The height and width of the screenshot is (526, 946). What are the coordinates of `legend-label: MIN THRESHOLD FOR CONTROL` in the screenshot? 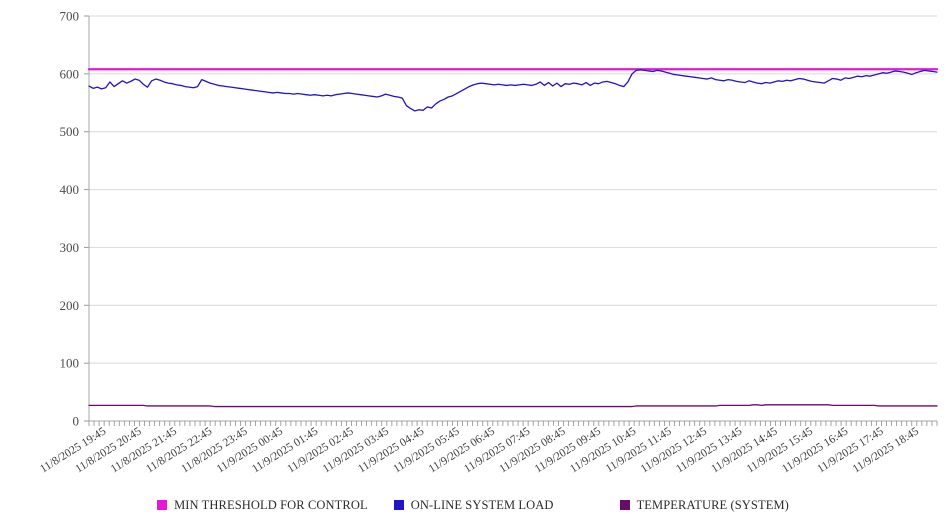 It's located at (271, 504).